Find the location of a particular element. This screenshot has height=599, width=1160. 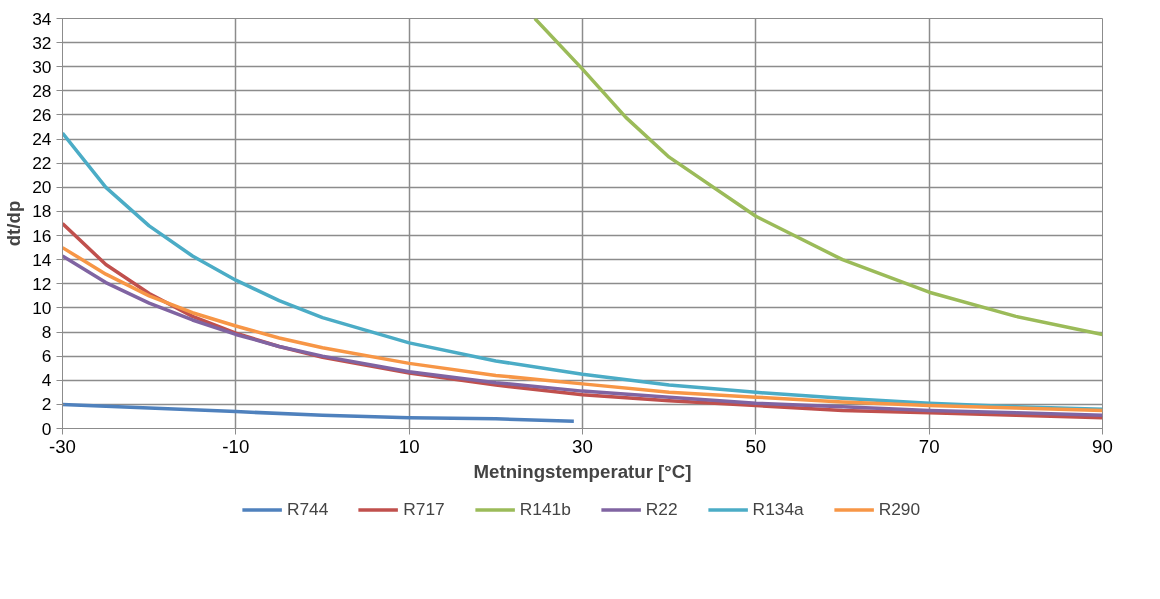

y-tick-label: 20 is located at coordinates (42, 187).